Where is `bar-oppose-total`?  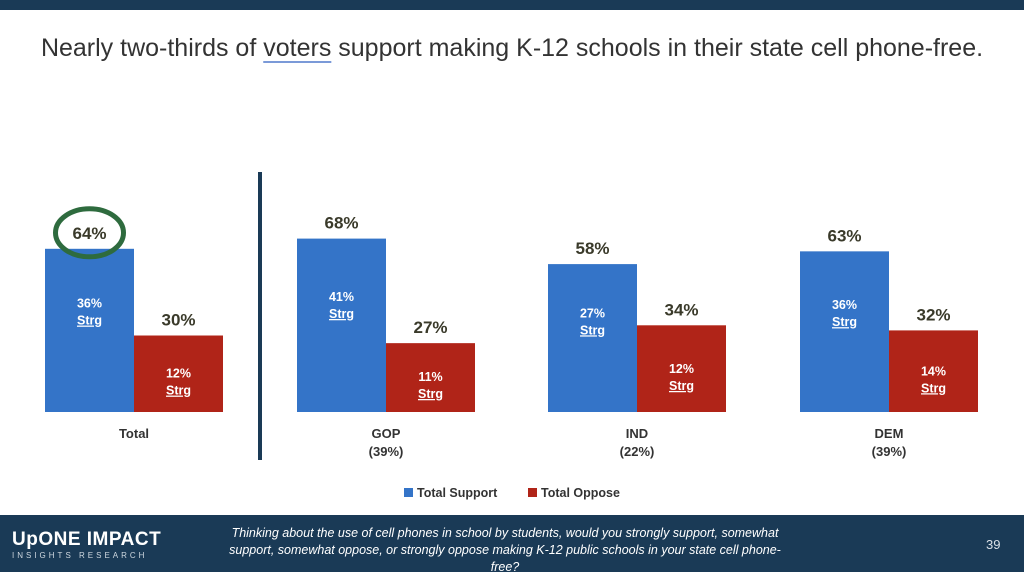 bar-oppose-total is located at coordinates (178, 373).